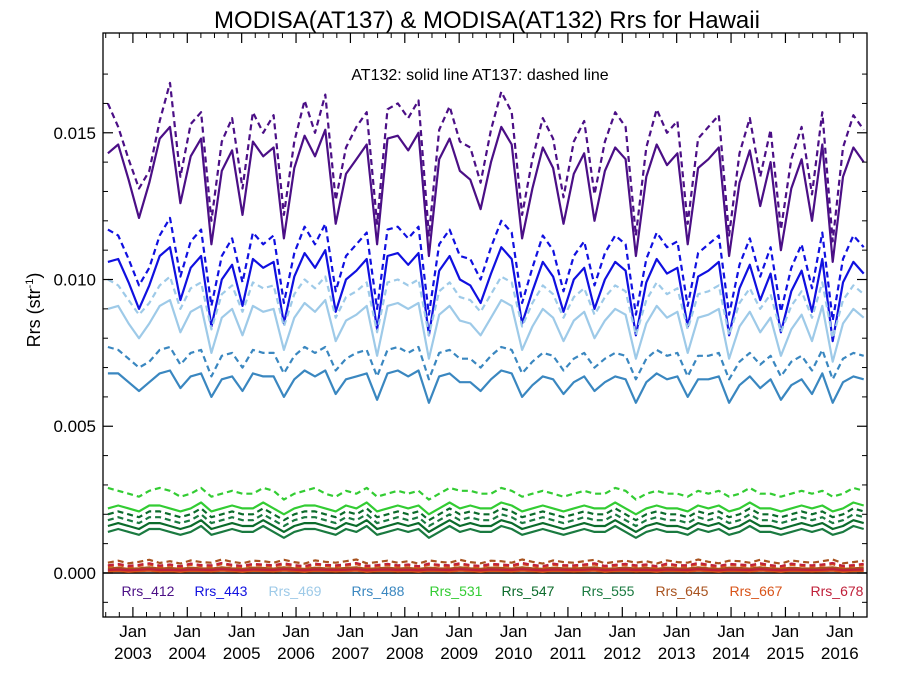  What do you see at coordinates (351, 653) in the screenshot?
I see `x-tick-label-year: 2007` at bounding box center [351, 653].